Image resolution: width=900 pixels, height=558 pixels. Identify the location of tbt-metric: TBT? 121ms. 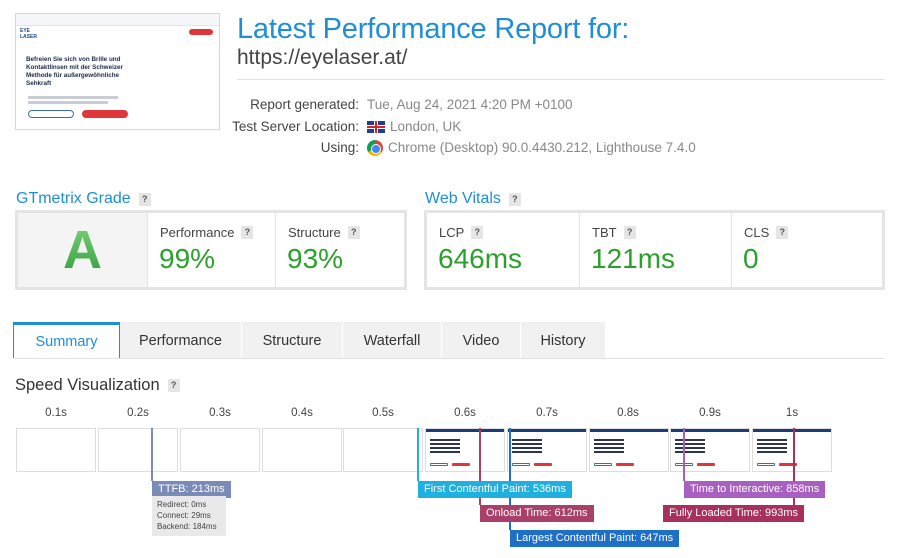
(655, 250).